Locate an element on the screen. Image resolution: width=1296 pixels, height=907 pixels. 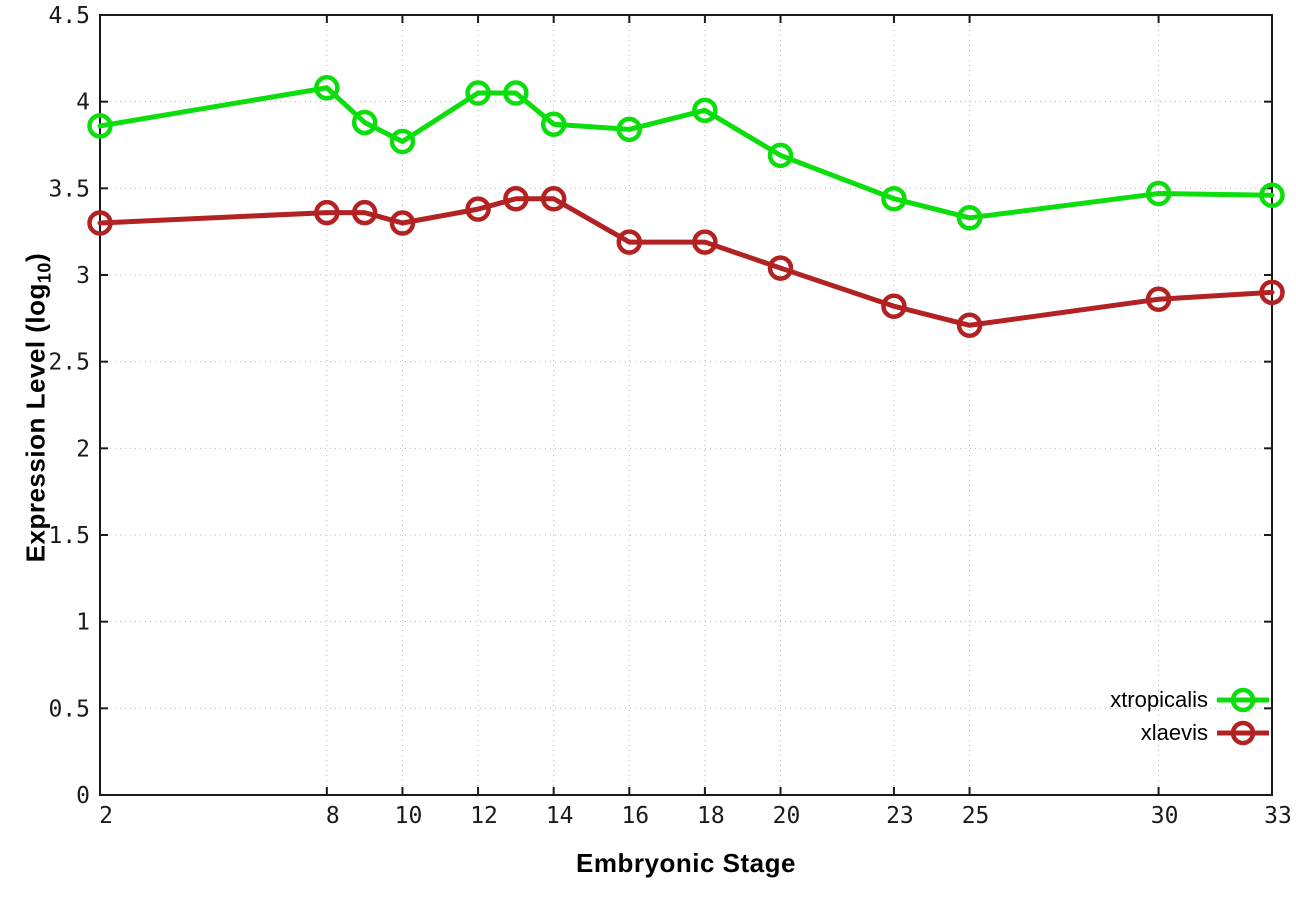
x-tick-label: 10 is located at coordinates (409, 816).